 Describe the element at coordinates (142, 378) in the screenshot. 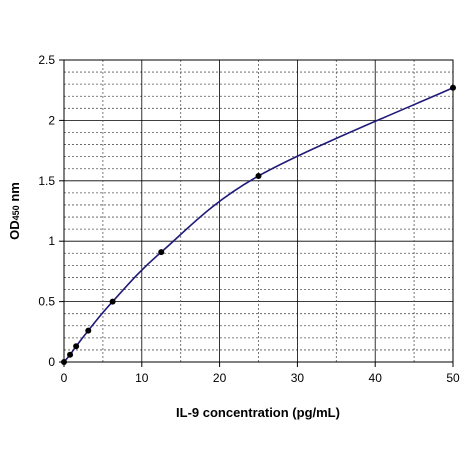

I see `x-tick-label: 10` at that location.